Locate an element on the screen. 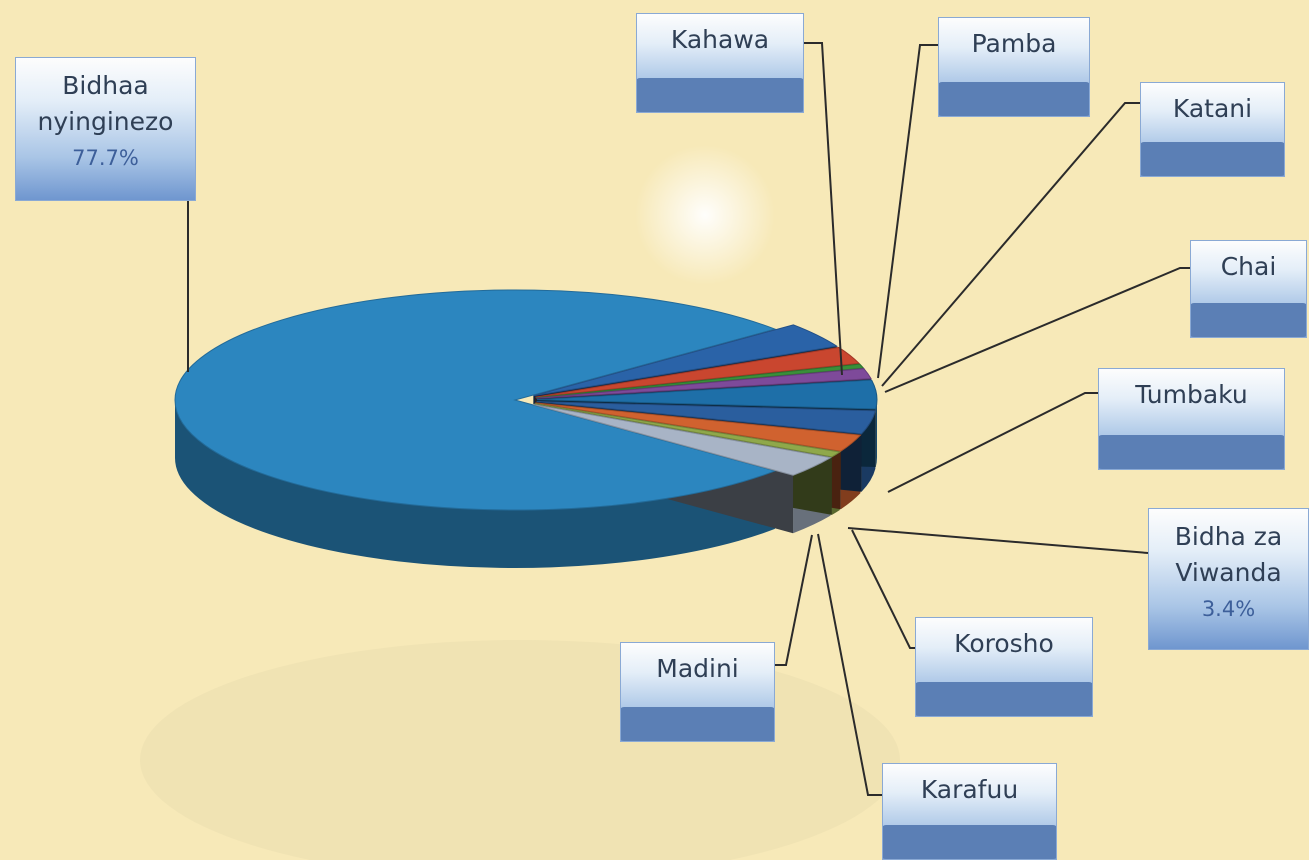  slice-pamba is located at coordinates (698, 372).